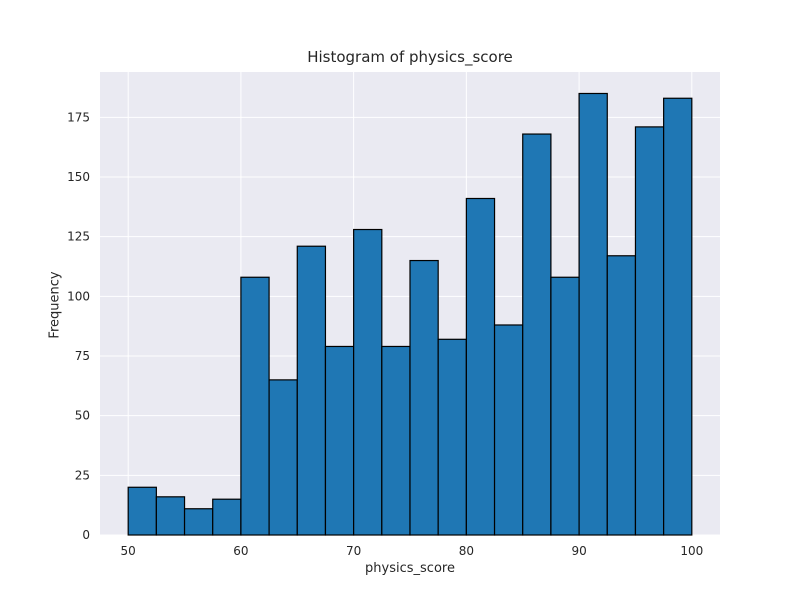 The height and width of the screenshot is (600, 800). What do you see at coordinates (353, 551) in the screenshot?
I see `x-tick-label: 70` at bounding box center [353, 551].